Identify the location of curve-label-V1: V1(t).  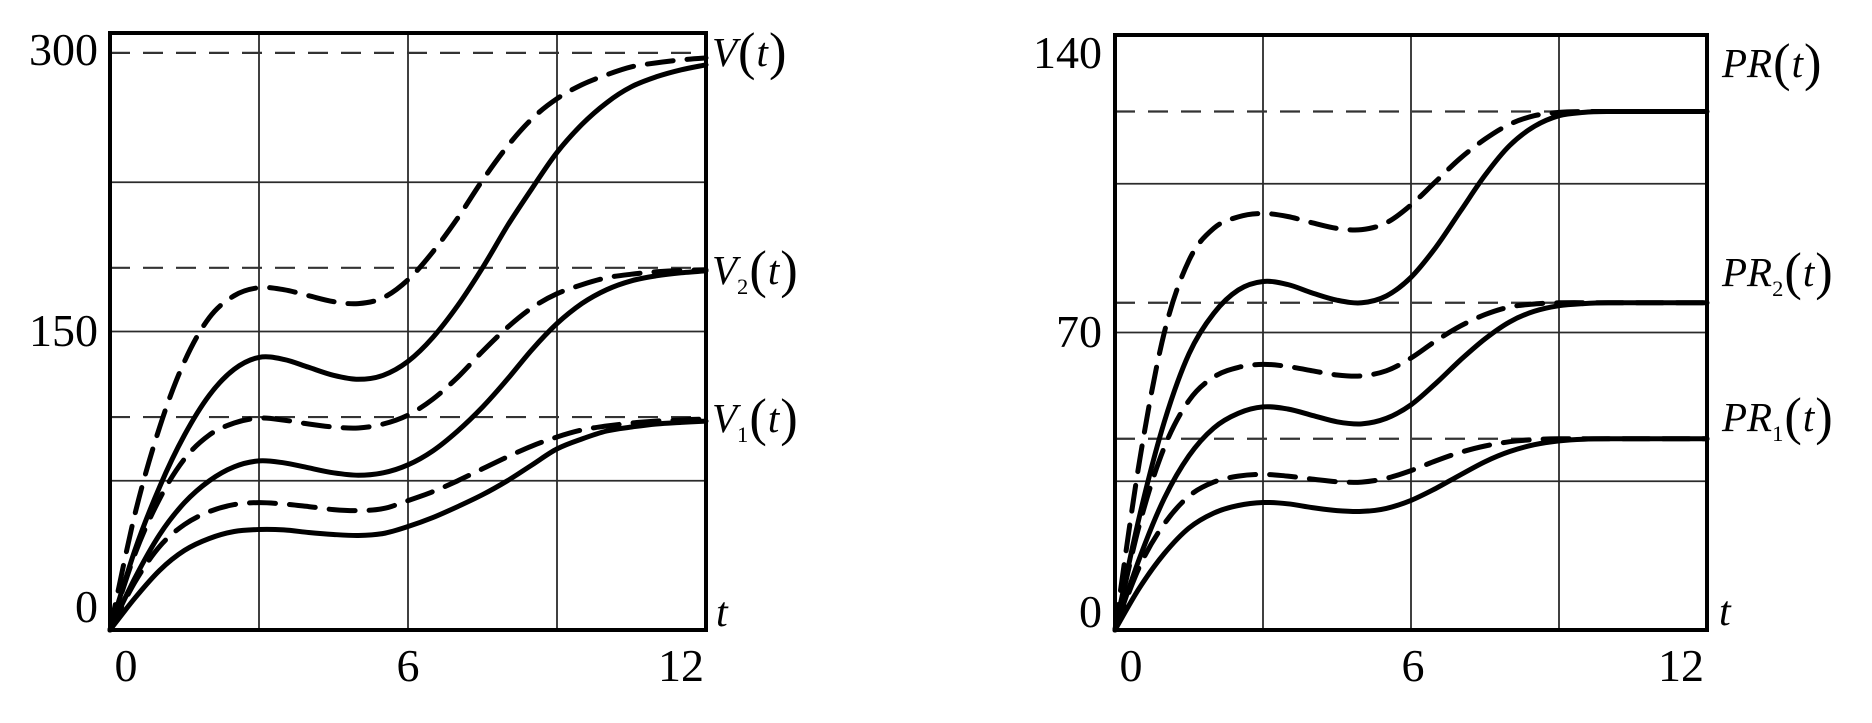
(755, 418).